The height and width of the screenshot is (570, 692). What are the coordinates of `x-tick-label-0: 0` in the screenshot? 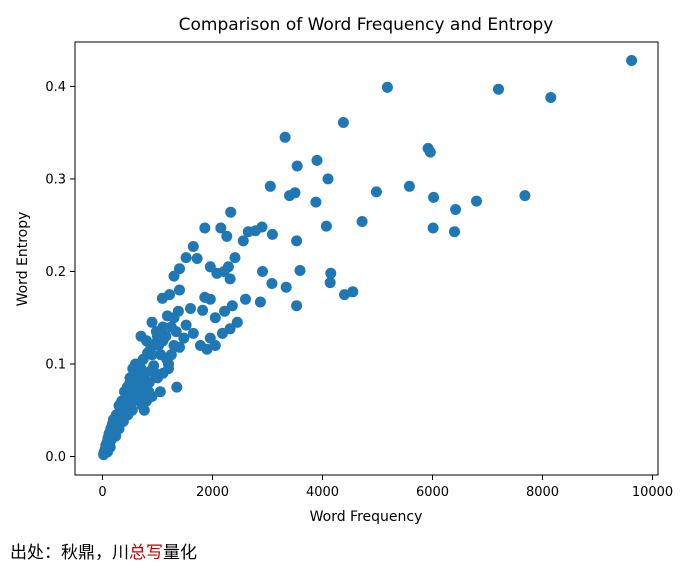 It's located at (102, 492).